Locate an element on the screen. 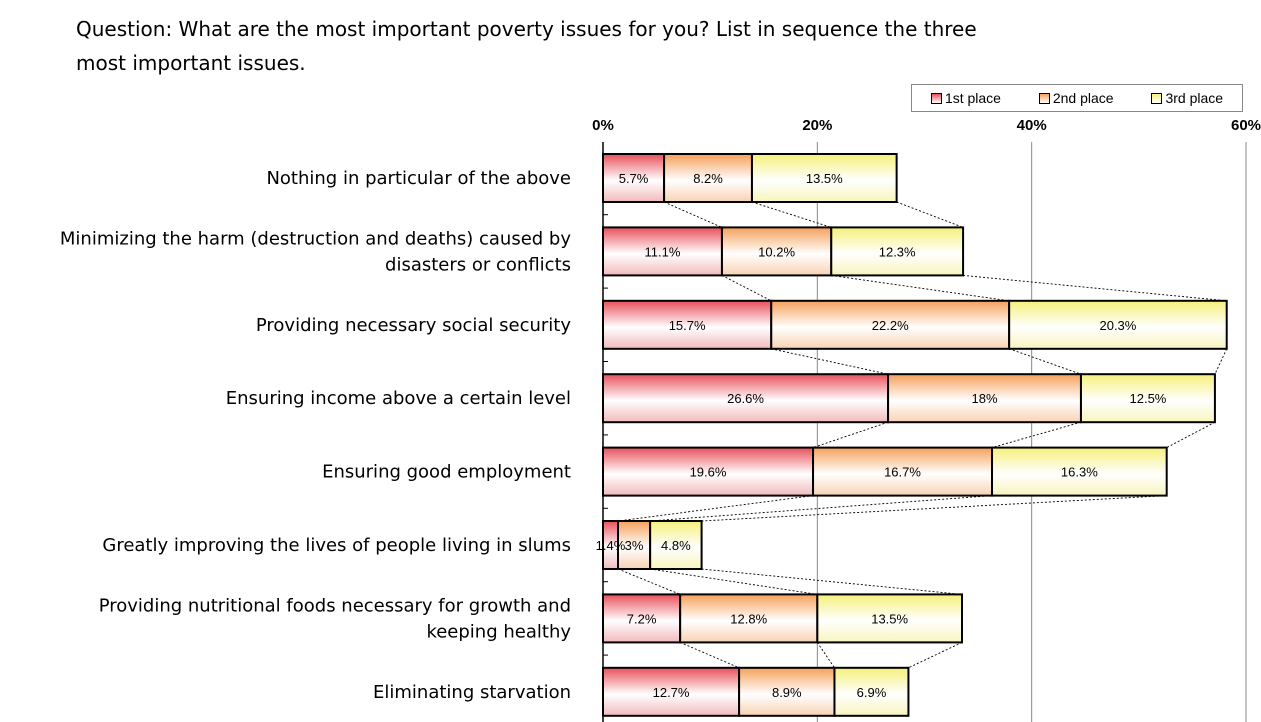 The width and height of the screenshot is (1261, 722). x-tick-label-60: 60% is located at coordinates (1246, 125).